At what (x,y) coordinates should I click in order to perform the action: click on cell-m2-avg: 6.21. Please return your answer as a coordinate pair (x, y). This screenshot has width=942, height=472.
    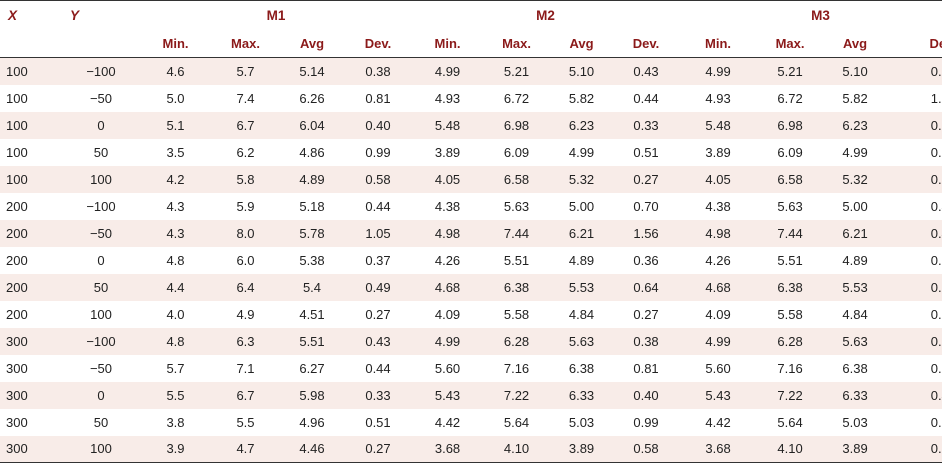
    Looking at the image, I should click on (582, 233).